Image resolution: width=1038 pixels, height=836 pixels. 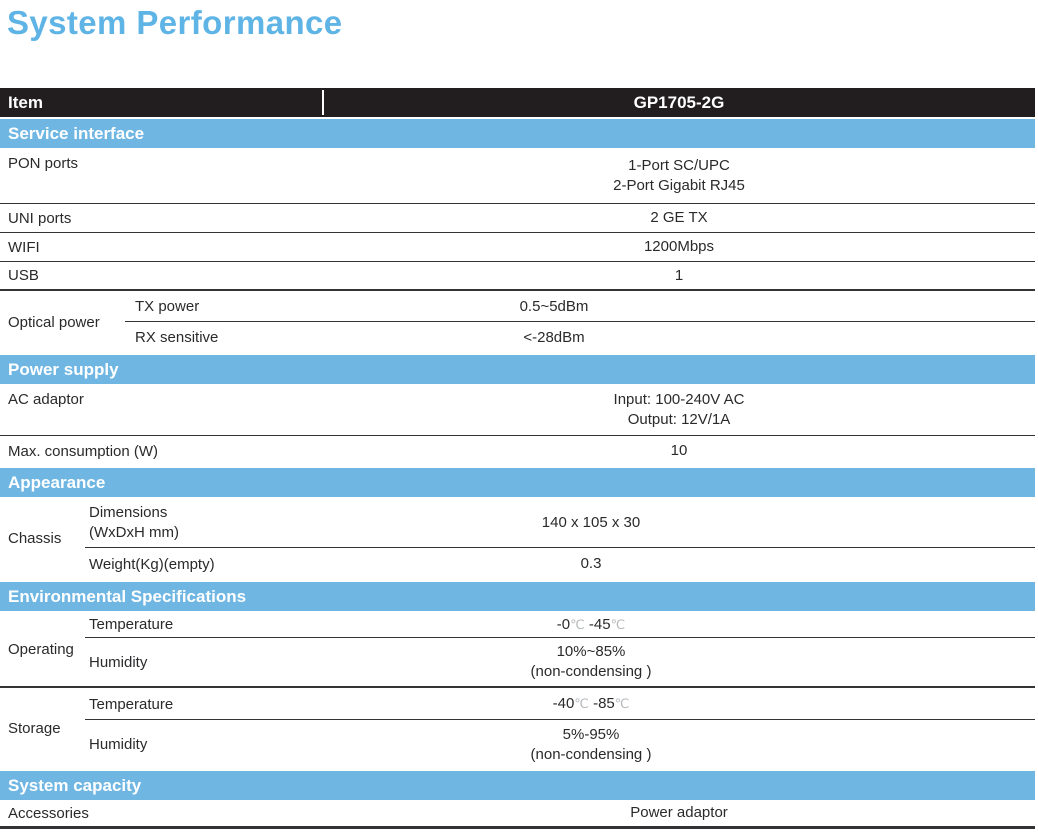 I want to click on section-header-appearance: Appearance, so click(x=517, y=482).